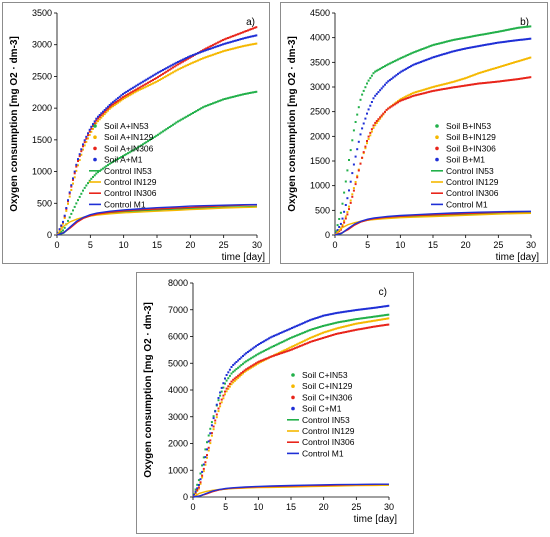  What do you see at coordinates (42, 172) in the screenshot?
I see `y-tick-label: 1000` at bounding box center [42, 172].